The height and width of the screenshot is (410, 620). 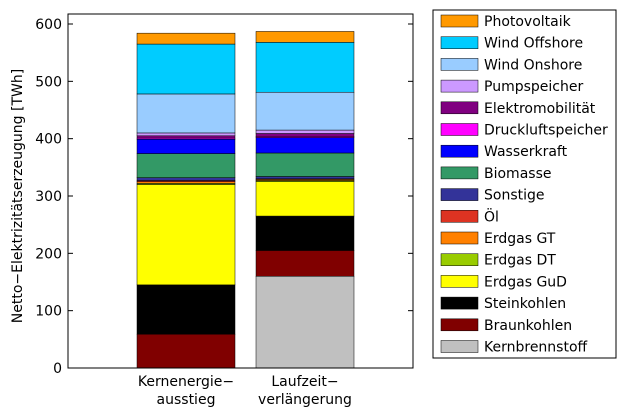 I want to click on legend-label: Biomasse, so click(x=517, y=174).